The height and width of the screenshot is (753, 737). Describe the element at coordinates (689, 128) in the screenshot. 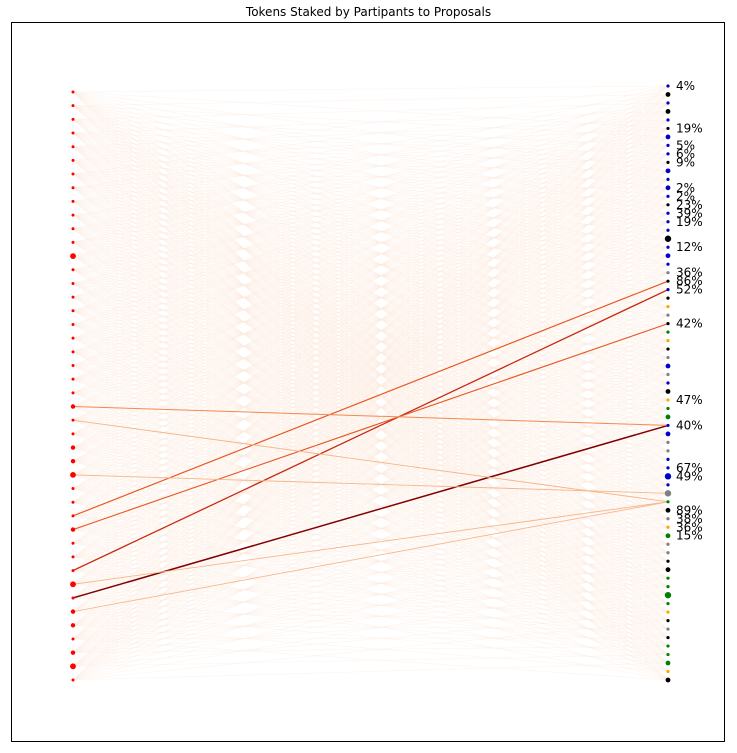

I see `percent-label: 19%` at that location.